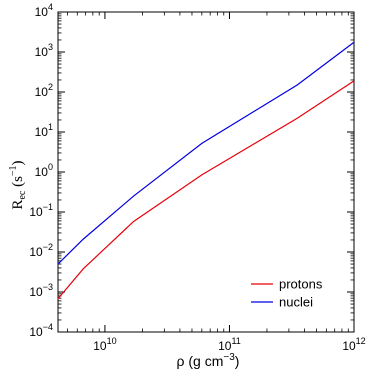 This screenshot has width=370, height=374. I want to click on y-tick-label: 10², so click(44, 90).